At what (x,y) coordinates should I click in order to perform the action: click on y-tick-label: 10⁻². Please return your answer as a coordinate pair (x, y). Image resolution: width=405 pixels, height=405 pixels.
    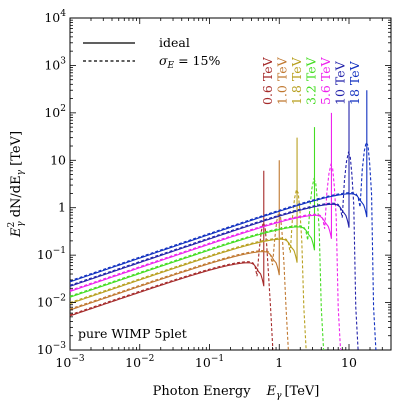
    Looking at the image, I should click on (51, 302).